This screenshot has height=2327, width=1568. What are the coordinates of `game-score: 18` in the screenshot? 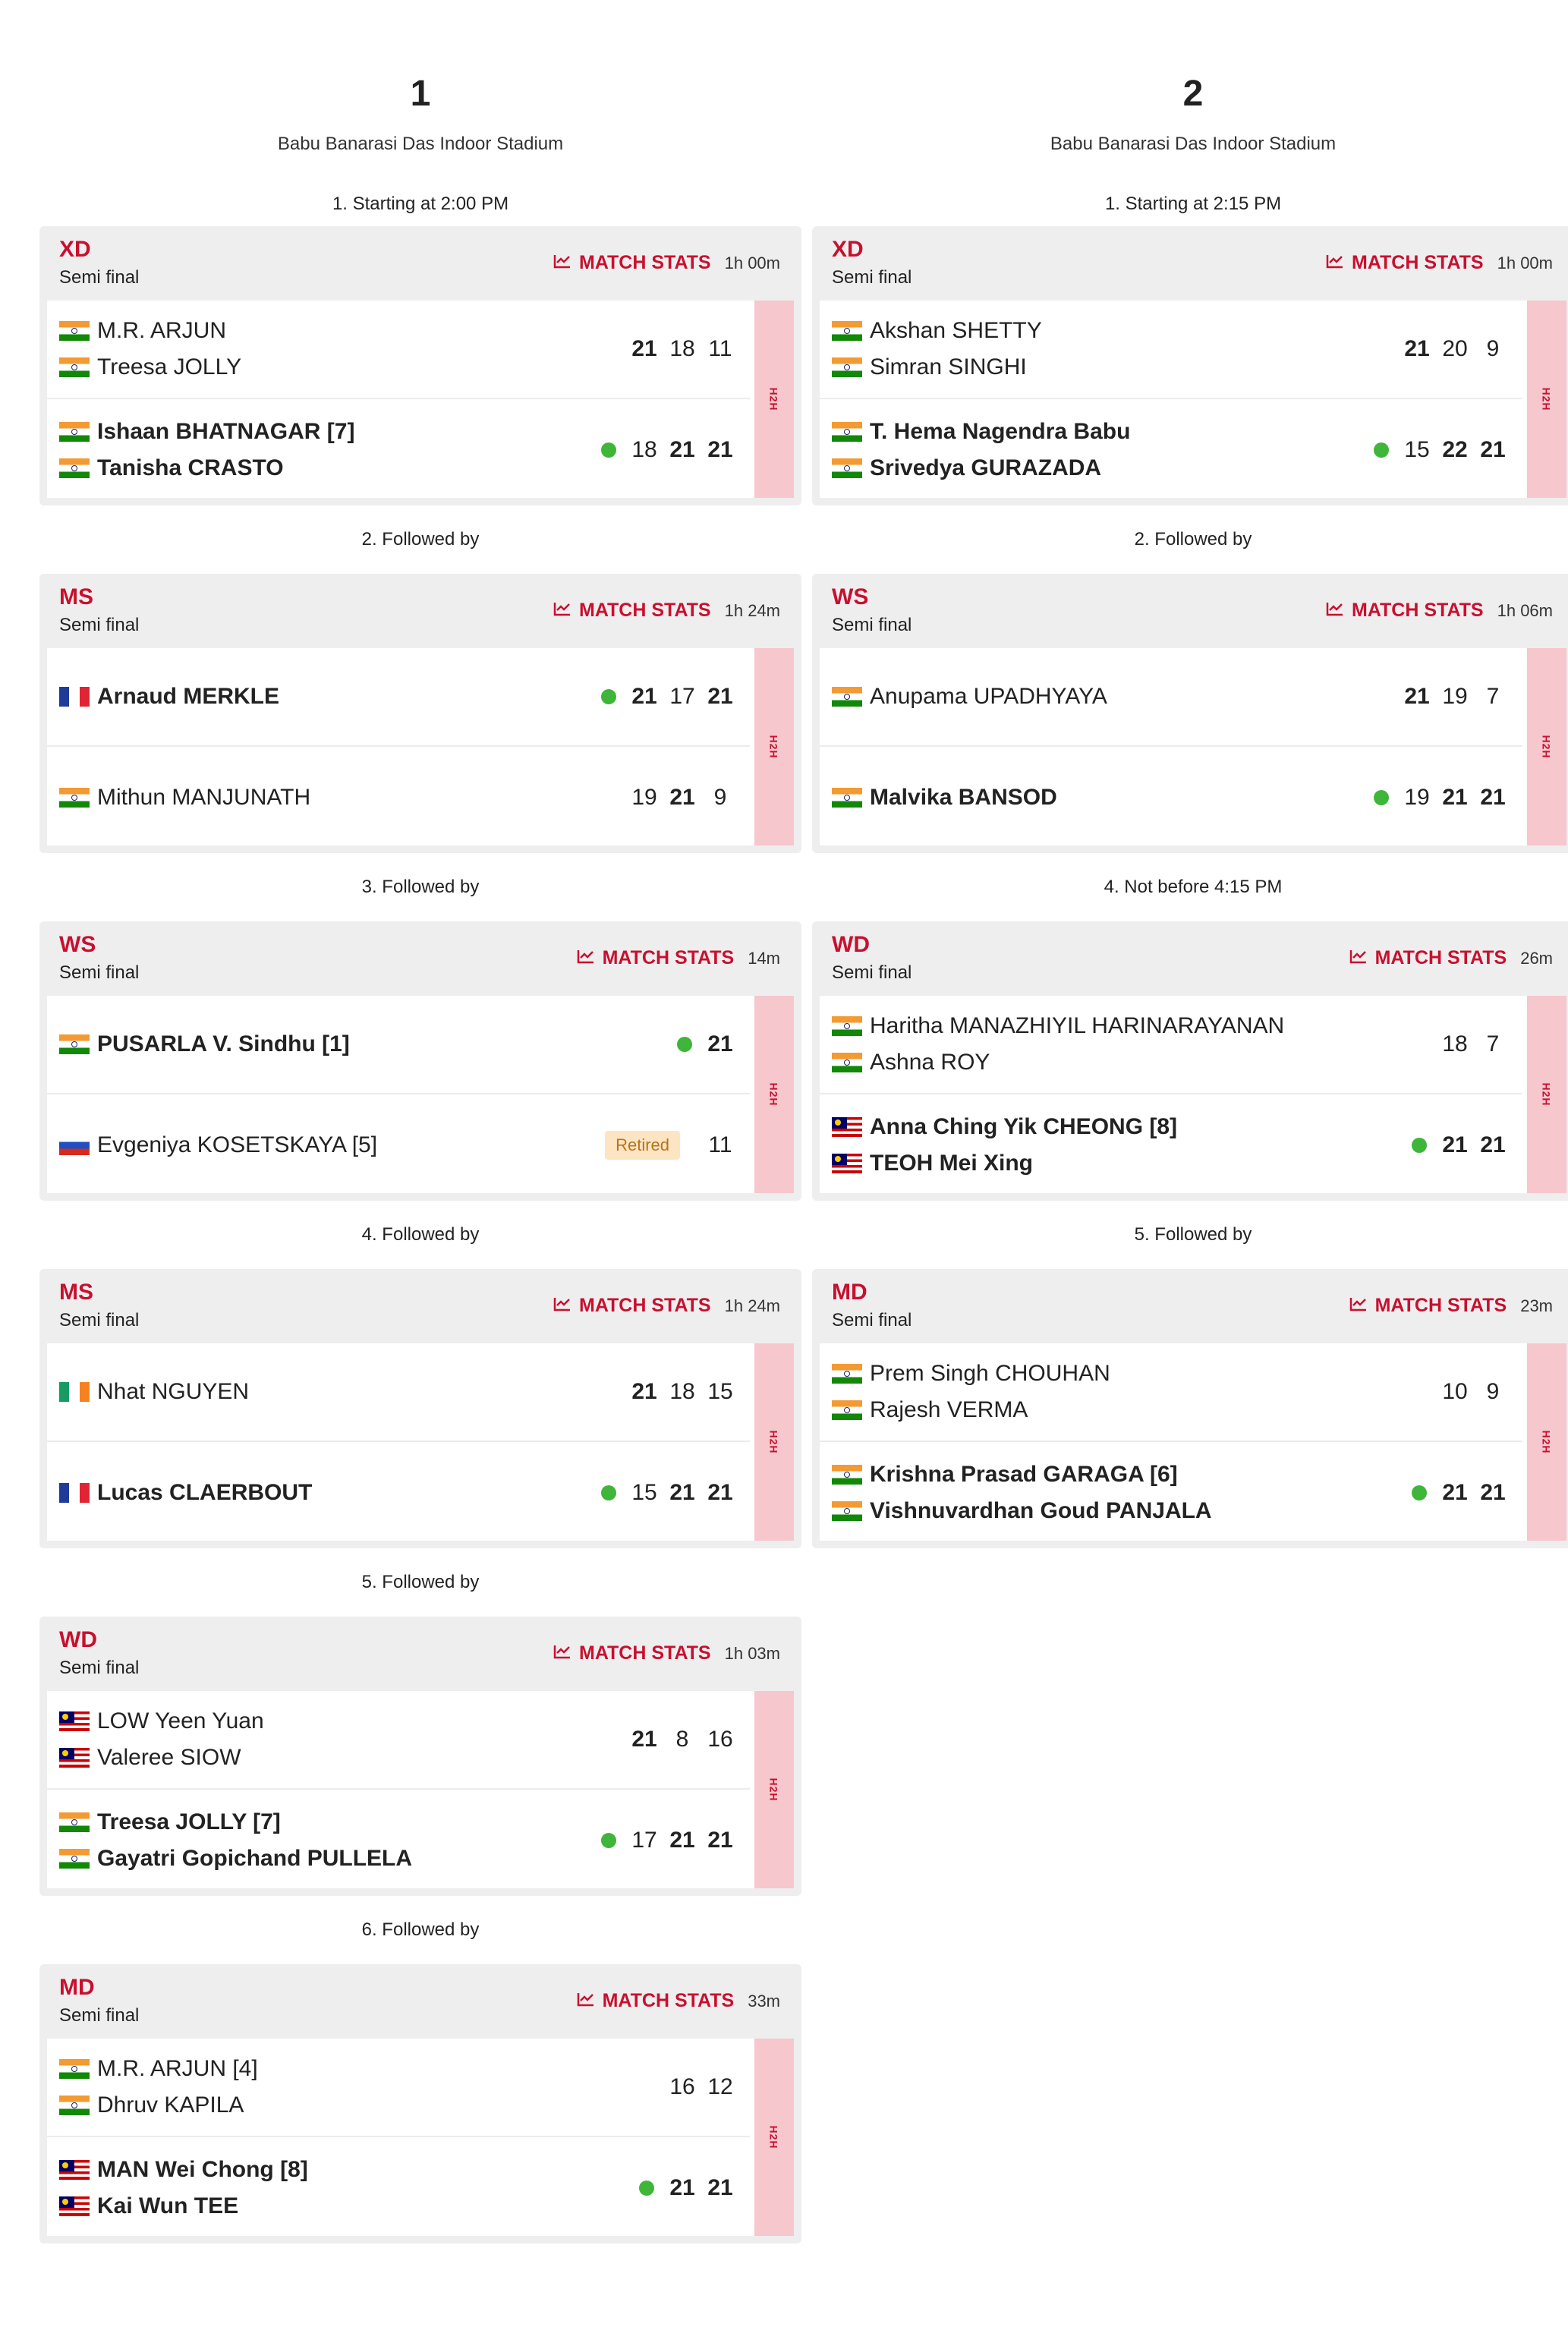 It's located at (682, 1392).